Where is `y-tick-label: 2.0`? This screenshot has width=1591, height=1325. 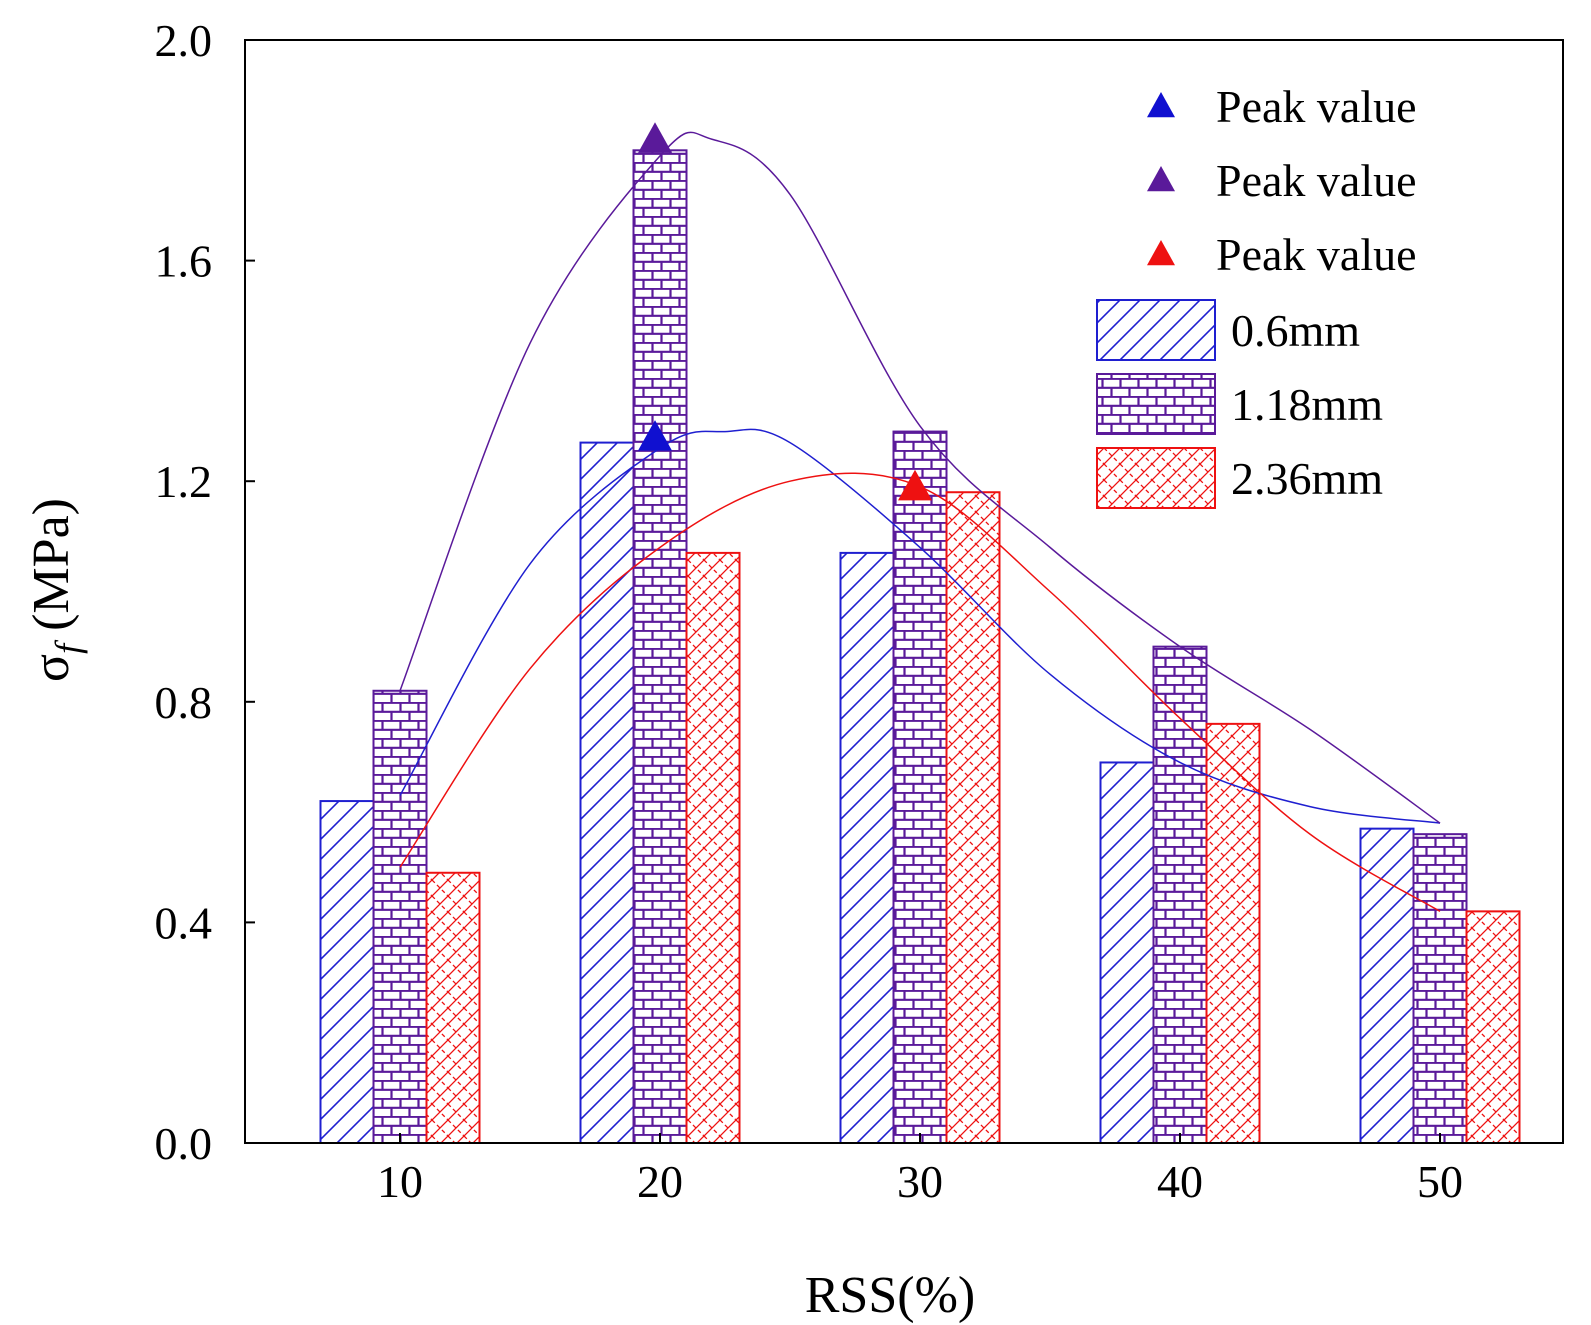 y-tick-label: 2.0 is located at coordinates (184, 40).